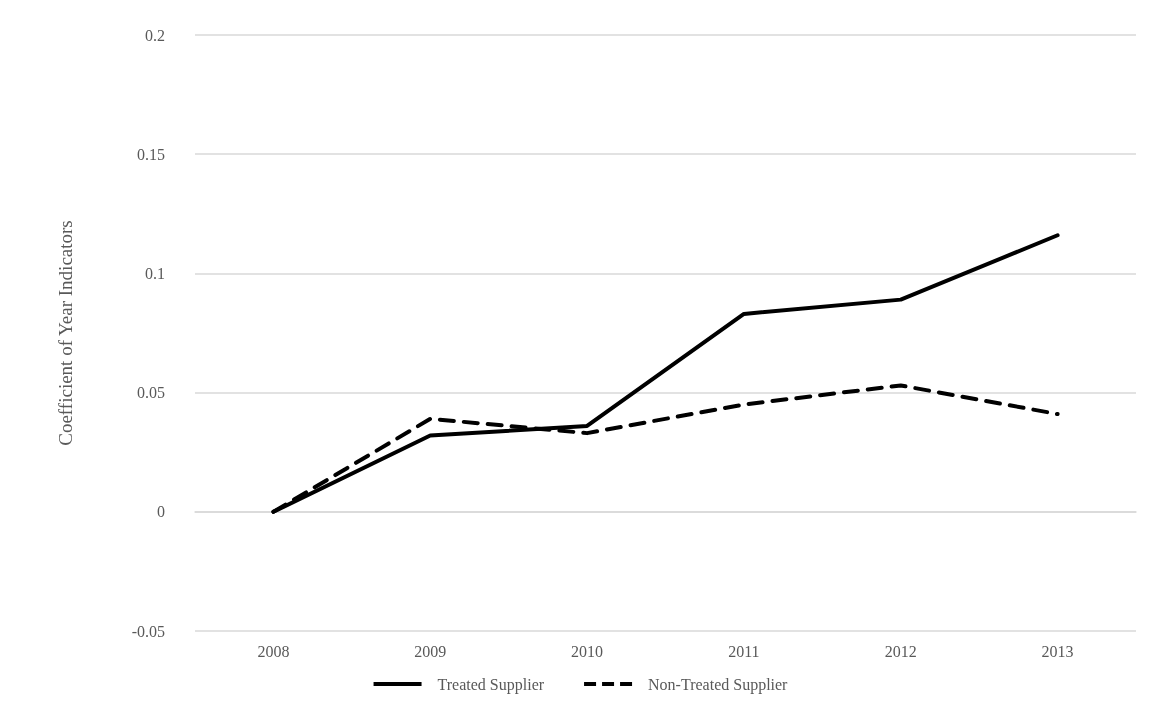 This screenshot has width=1161, height=717. Describe the element at coordinates (491, 684) in the screenshot. I see `legend-label: Treated Supplier` at that location.